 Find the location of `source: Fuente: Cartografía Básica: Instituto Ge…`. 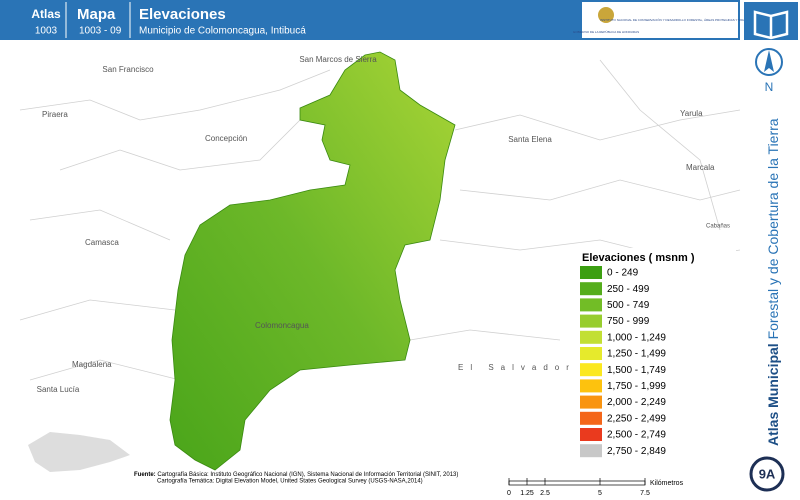

source: Fuente: Cartografía Básica: Instituto Ge… is located at coordinates (296, 475).